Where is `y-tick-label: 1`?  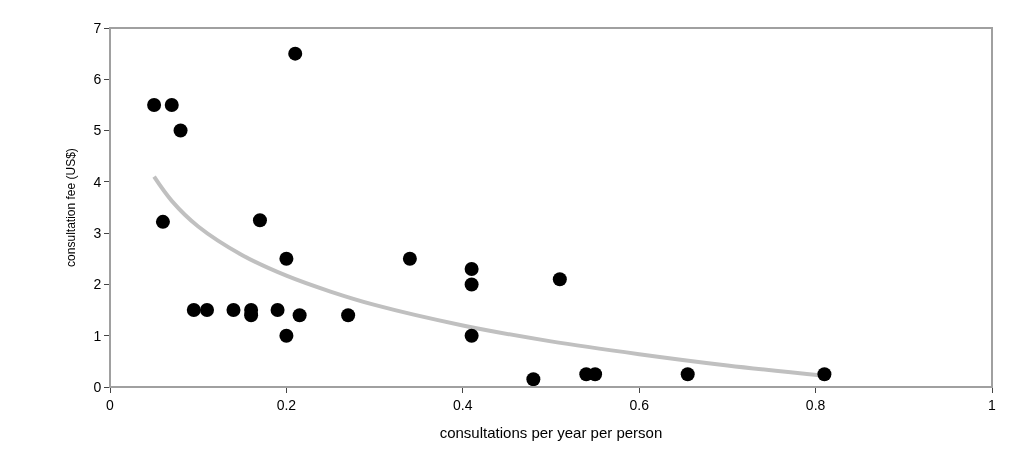
y-tick-label: 1 is located at coordinates (97, 335).